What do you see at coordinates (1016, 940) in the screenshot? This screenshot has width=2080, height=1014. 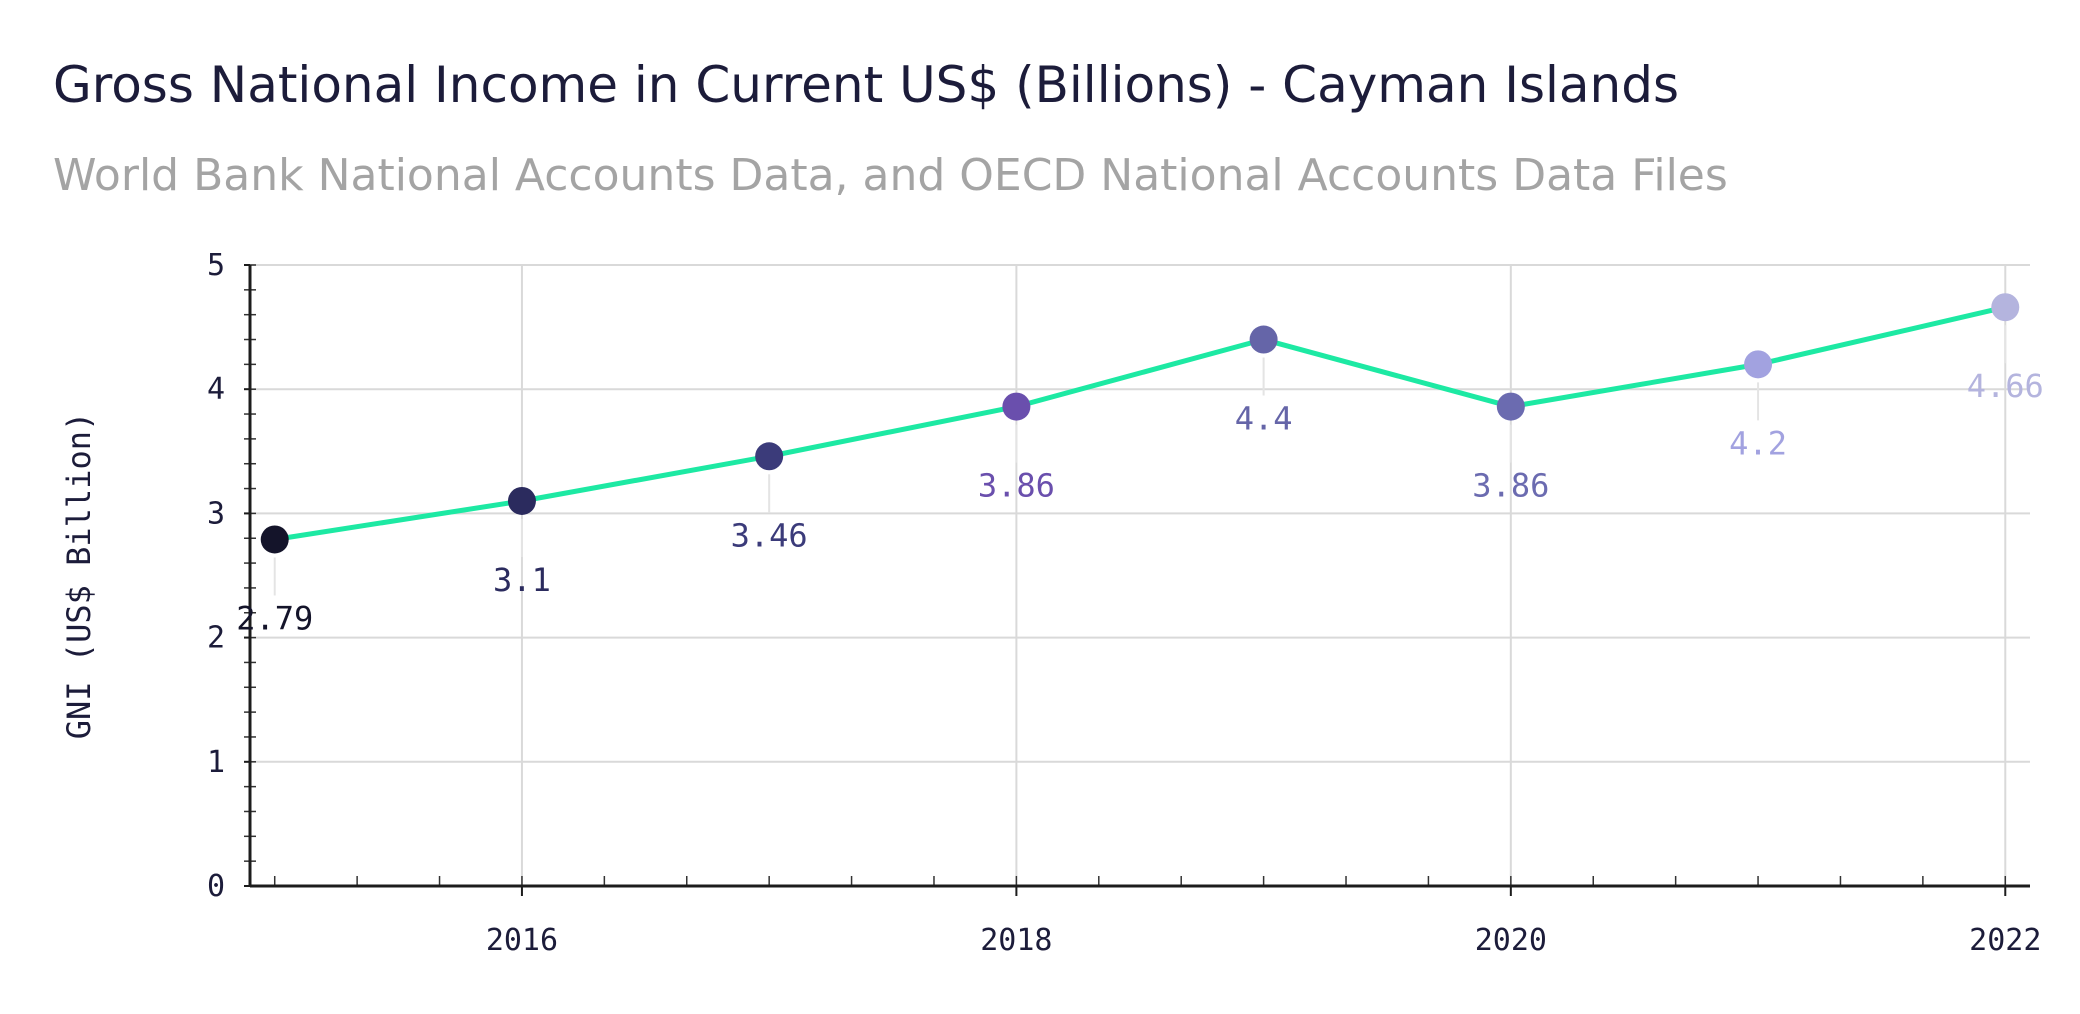 I see `x-tick-label: 2018` at bounding box center [1016, 940].